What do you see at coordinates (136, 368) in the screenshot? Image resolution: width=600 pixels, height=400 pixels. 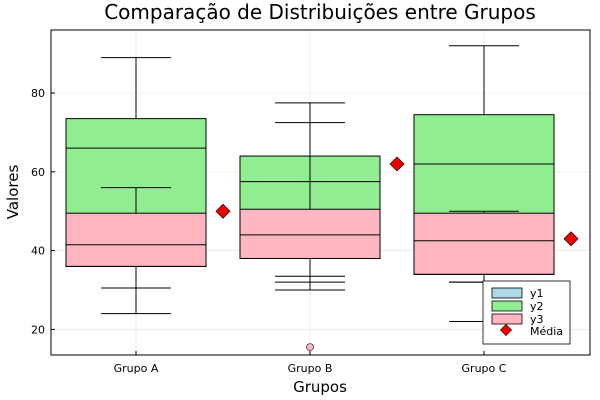 I see `x-tick-label: Grupo A` at bounding box center [136, 368].